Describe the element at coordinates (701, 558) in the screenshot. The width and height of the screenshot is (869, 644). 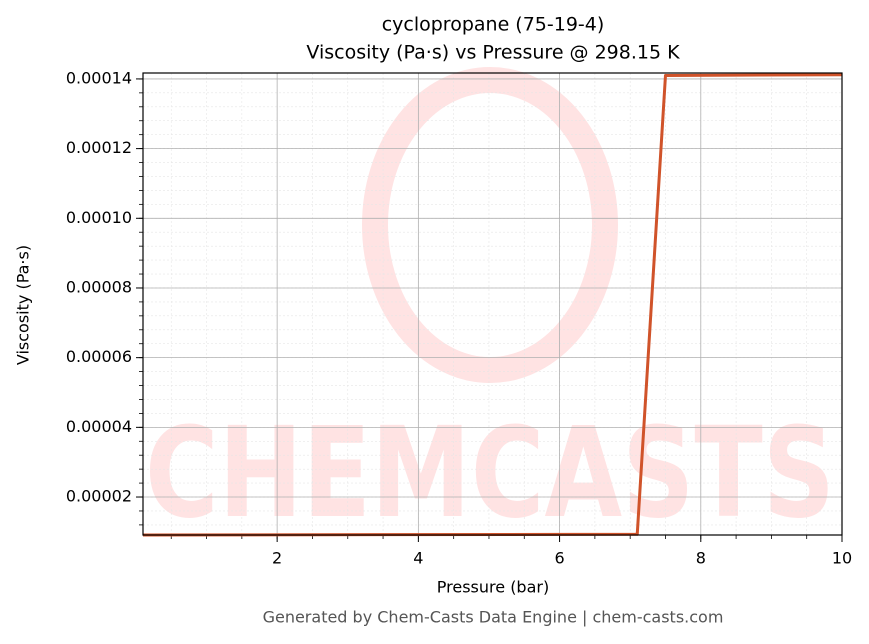
I see `x-tick-label: 8` at that location.